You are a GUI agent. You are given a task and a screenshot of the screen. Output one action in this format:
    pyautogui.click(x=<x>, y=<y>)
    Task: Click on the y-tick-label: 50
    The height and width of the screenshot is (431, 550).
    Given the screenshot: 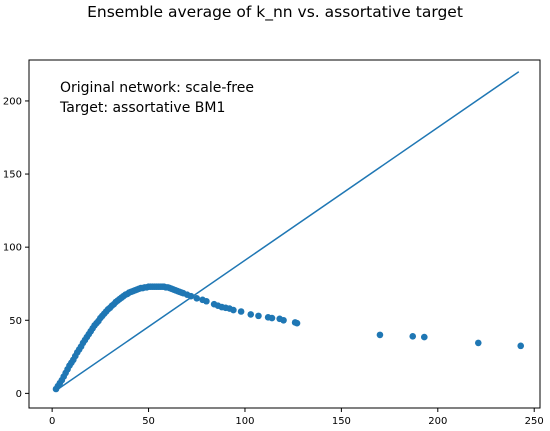 What is the action you would take?
    pyautogui.click(x=15, y=321)
    